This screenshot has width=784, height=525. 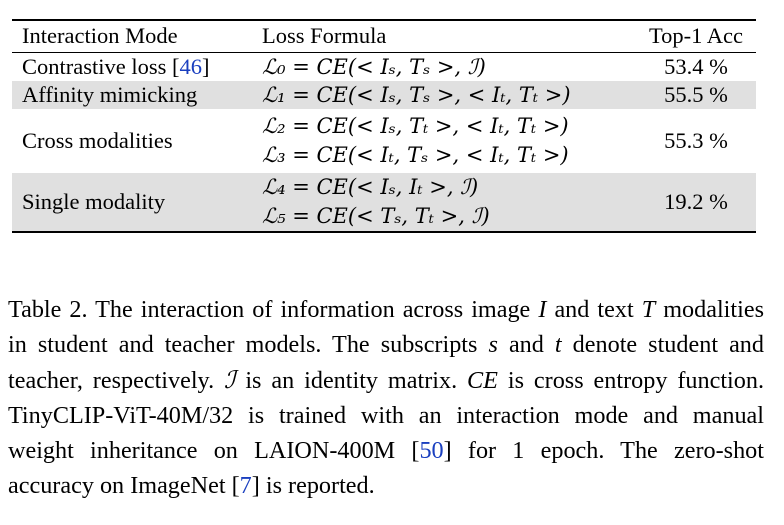 What do you see at coordinates (137, 36) in the screenshot?
I see `header-interaction-mode: Interaction Mode` at bounding box center [137, 36].